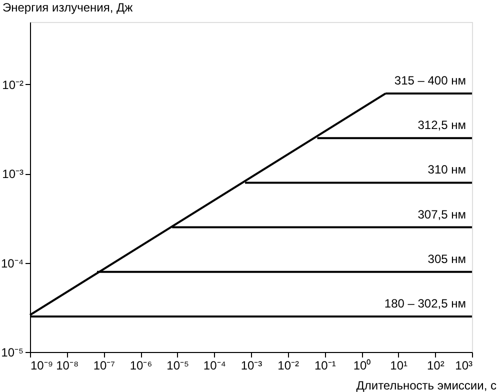 This screenshot has height=392, width=498. What do you see at coordinates (13, 85) in the screenshot?
I see `y-tick-label: 10⁻²` at bounding box center [13, 85].